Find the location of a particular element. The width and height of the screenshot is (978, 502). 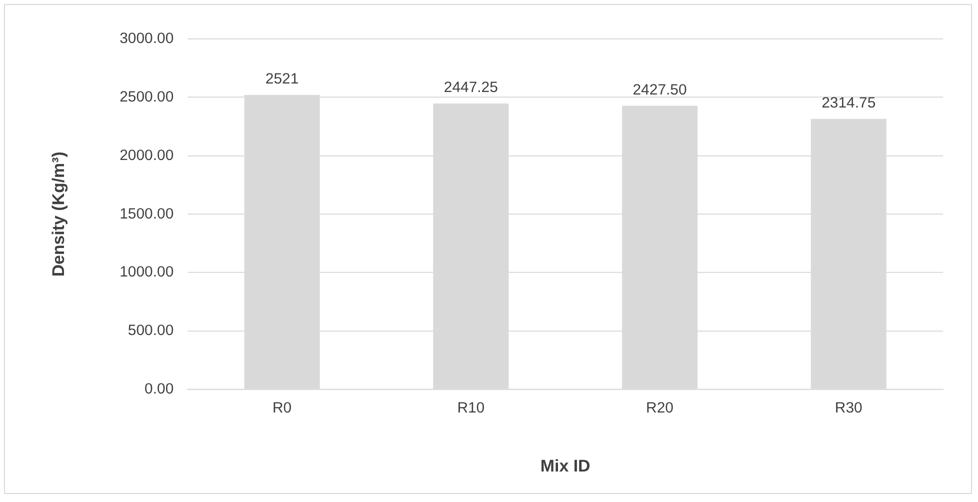

y-tick-label: 500.00 is located at coordinates (151, 331).